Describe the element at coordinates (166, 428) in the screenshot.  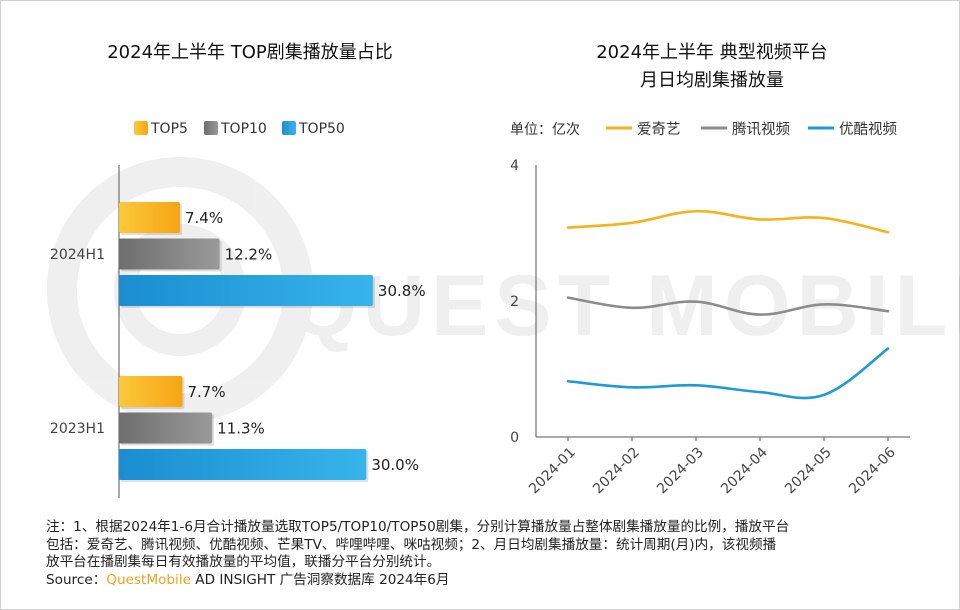
I see `bar-2023h1-top10` at that location.